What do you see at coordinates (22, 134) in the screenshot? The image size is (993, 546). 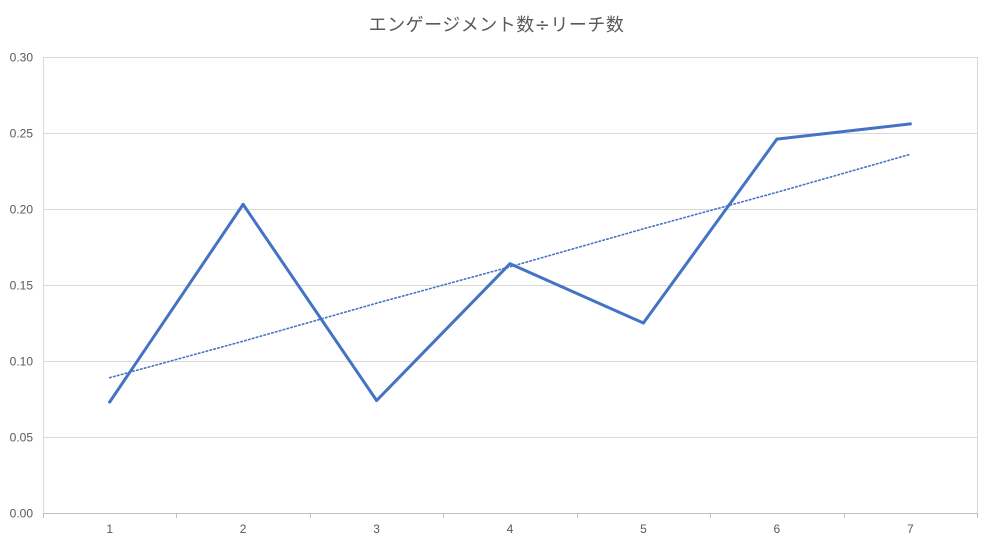 I see `y-tick-label: 0.25` at bounding box center [22, 134].